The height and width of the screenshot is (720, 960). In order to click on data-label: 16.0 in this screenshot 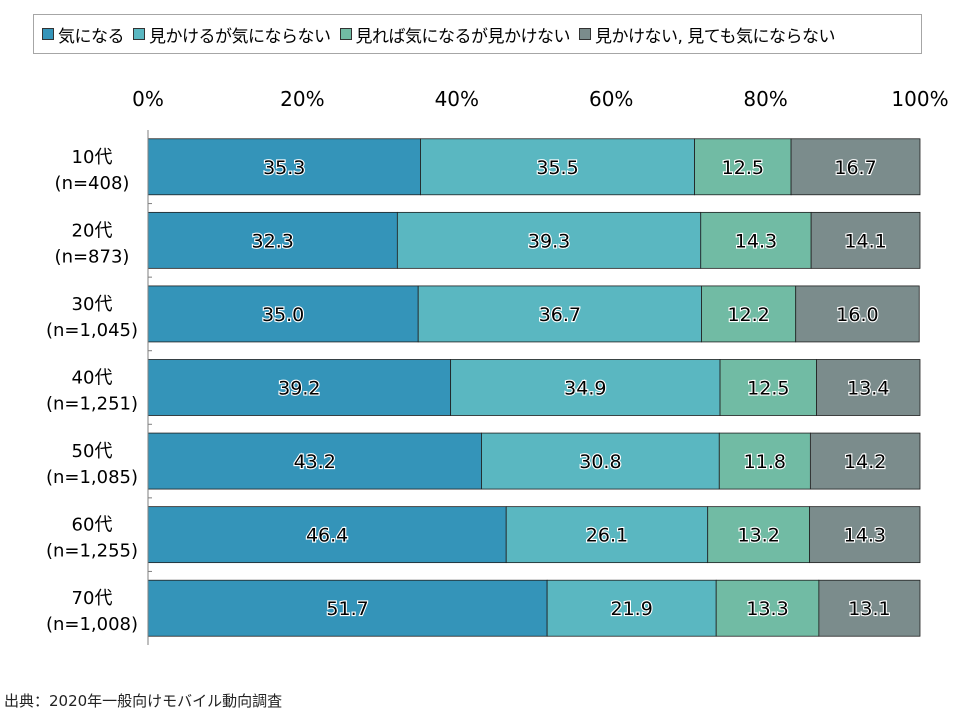, I will do `click(857, 315)`.